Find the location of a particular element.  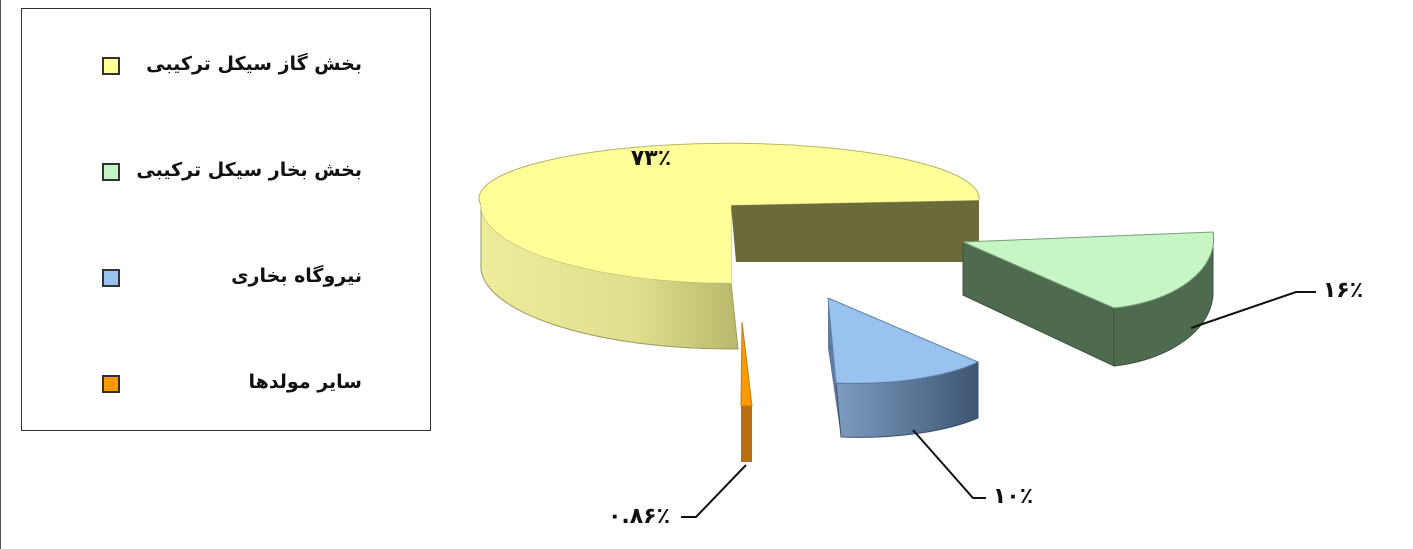

slice-steam-plant is located at coordinates (903, 367).